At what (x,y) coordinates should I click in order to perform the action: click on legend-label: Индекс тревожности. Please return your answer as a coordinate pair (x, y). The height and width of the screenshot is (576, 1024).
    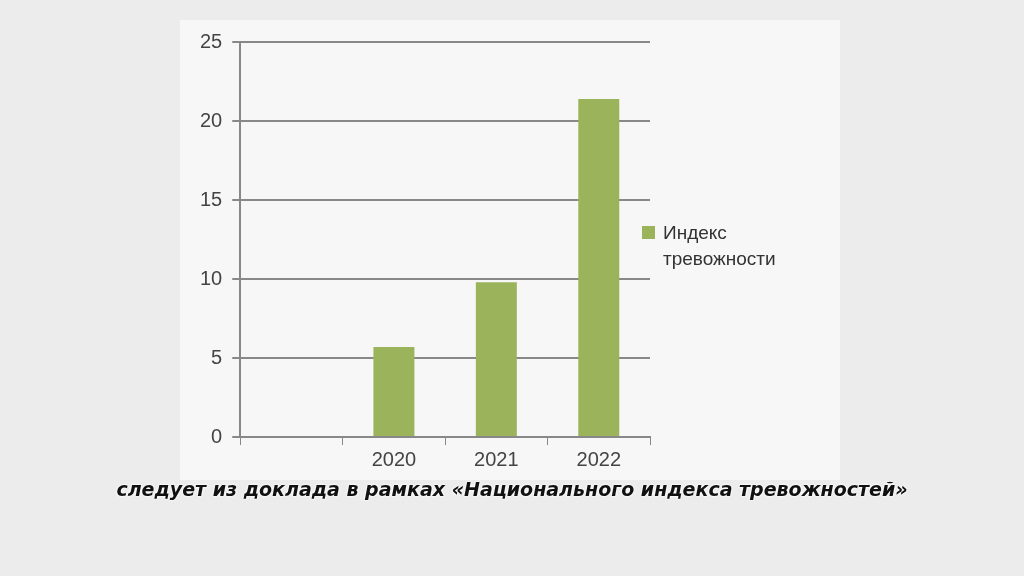
    Looking at the image, I should click on (720, 246).